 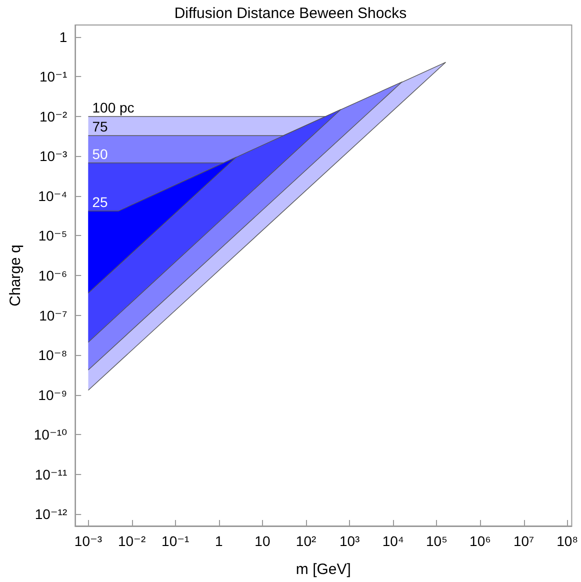 What do you see at coordinates (219, 541) in the screenshot?
I see `x-tick-label: 1` at bounding box center [219, 541].